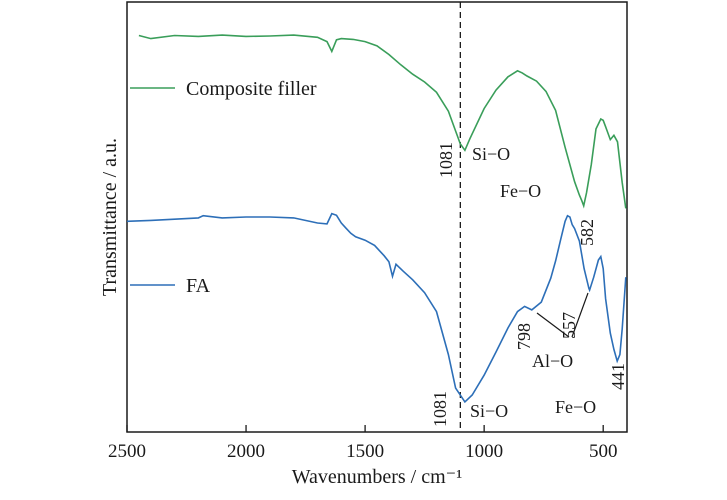 Image resolution: width=727 pixels, height=500 pixels. I want to click on x-axis-ticks: 2500 2000 1500 1000 500, so click(362, 443).